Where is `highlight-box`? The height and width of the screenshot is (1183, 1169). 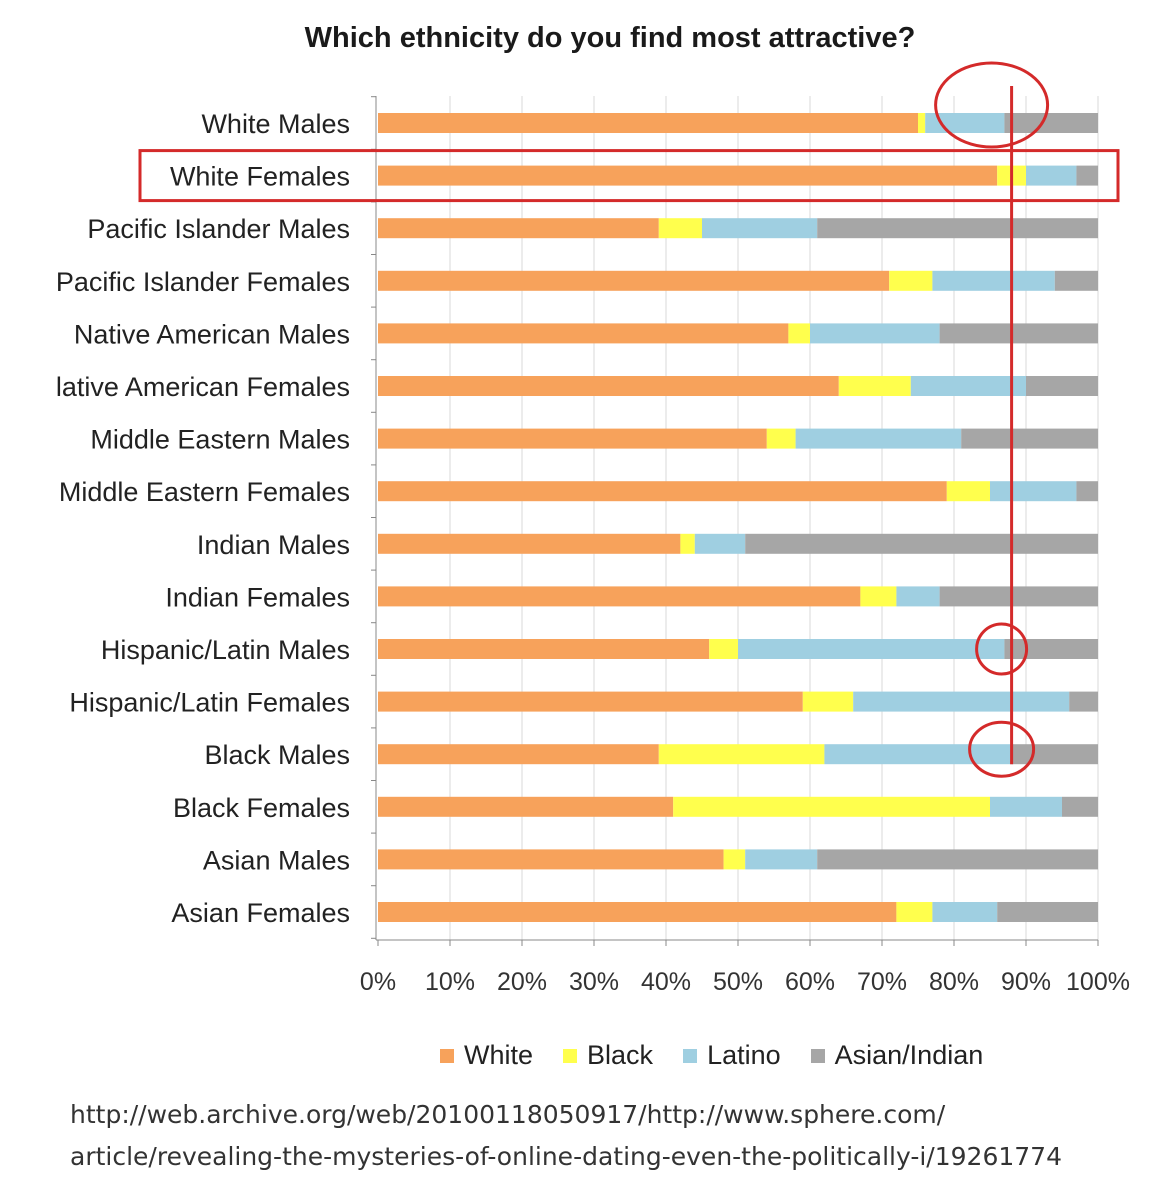 highlight-box is located at coordinates (629, 176).